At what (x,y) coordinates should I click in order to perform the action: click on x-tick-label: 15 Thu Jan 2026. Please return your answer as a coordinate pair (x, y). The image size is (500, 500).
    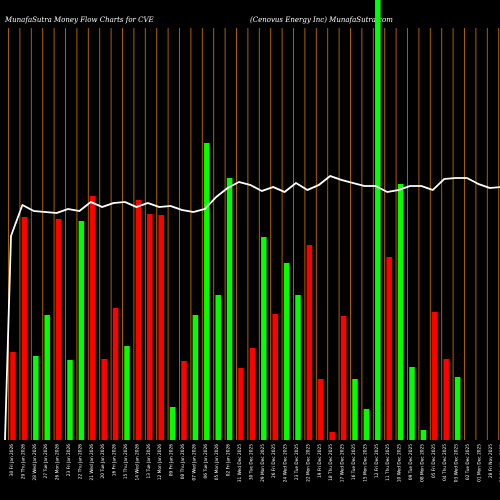
    Looking at the image, I should click on (126, 461).